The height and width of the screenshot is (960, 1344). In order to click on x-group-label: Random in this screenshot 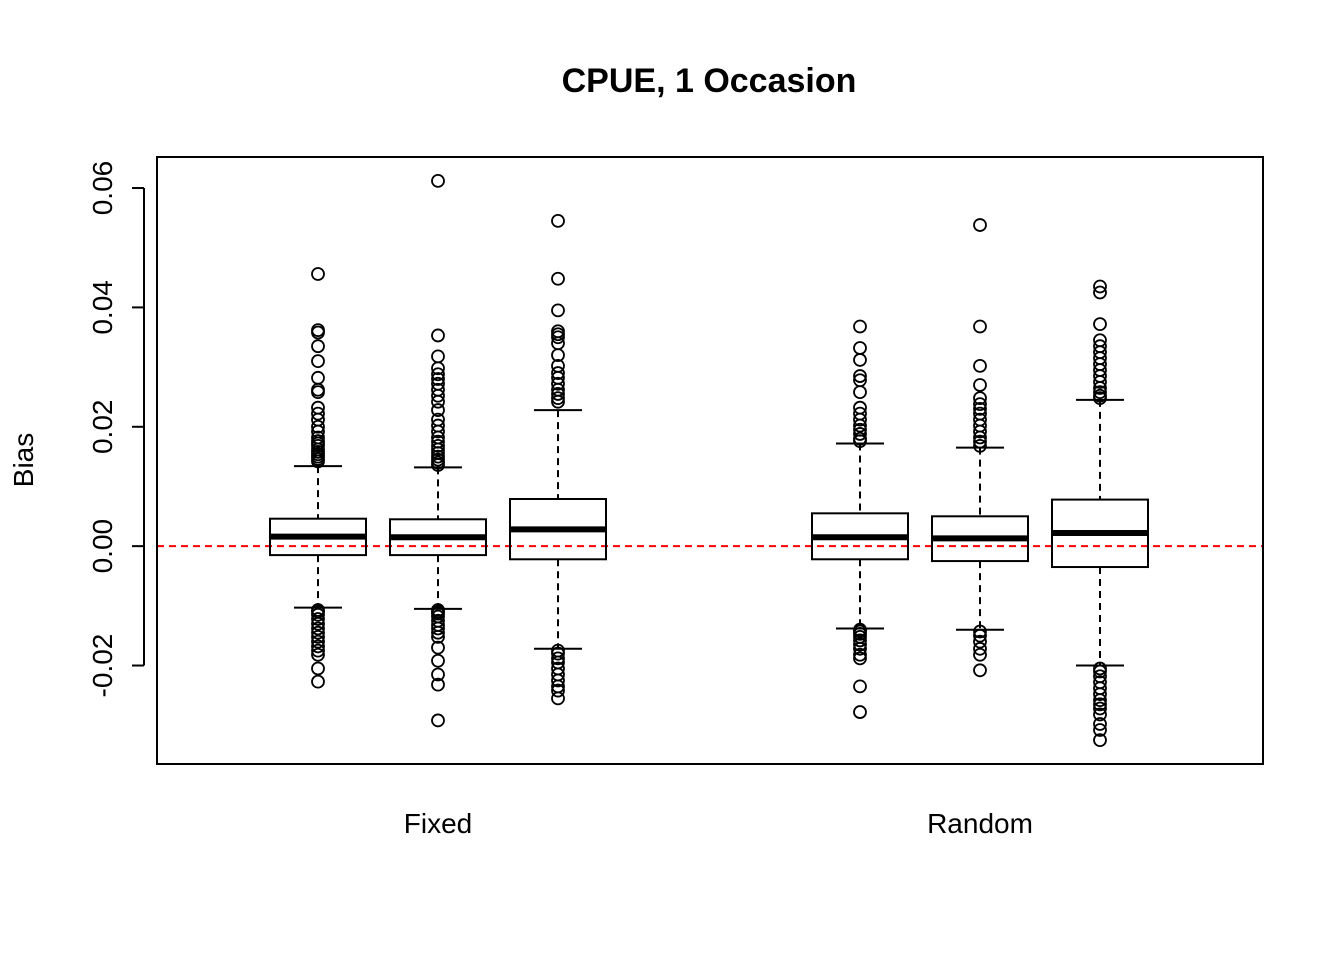, I will do `click(980, 823)`.